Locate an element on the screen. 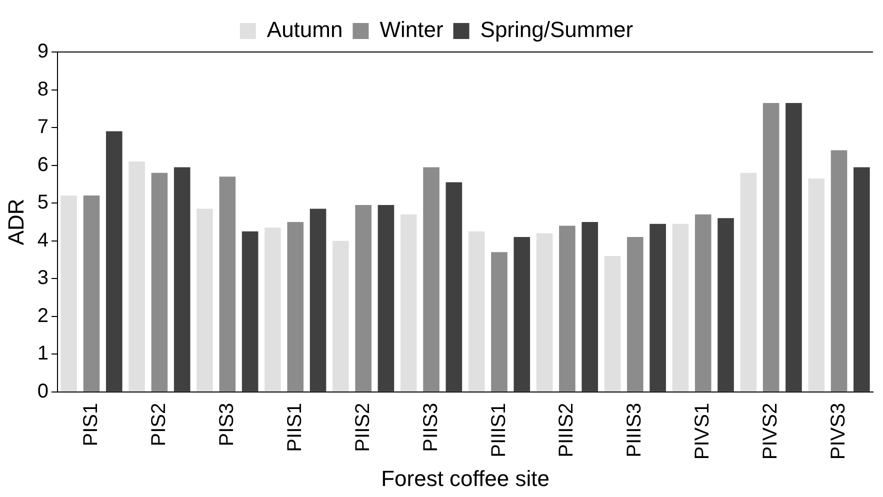 The width and height of the screenshot is (883, 497). y-tick-label: 5 is located at coordinates (43, 203).